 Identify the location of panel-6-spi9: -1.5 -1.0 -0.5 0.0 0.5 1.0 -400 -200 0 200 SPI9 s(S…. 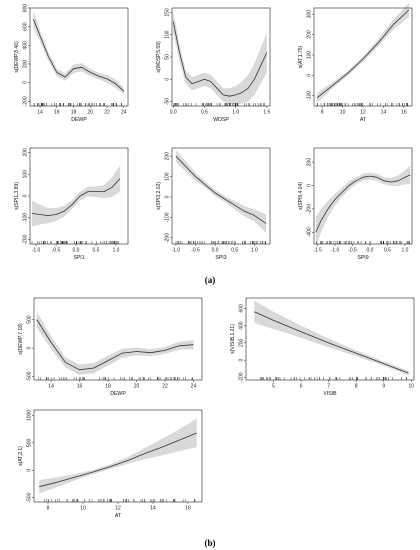
(355, 204).